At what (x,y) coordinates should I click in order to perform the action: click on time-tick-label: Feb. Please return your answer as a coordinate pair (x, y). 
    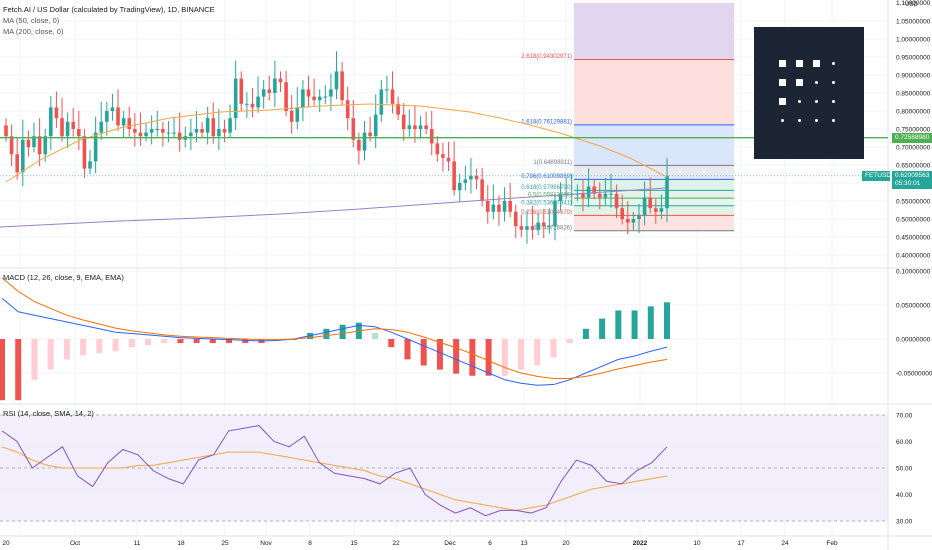
    Looking at the image, I should click on (832, 543).